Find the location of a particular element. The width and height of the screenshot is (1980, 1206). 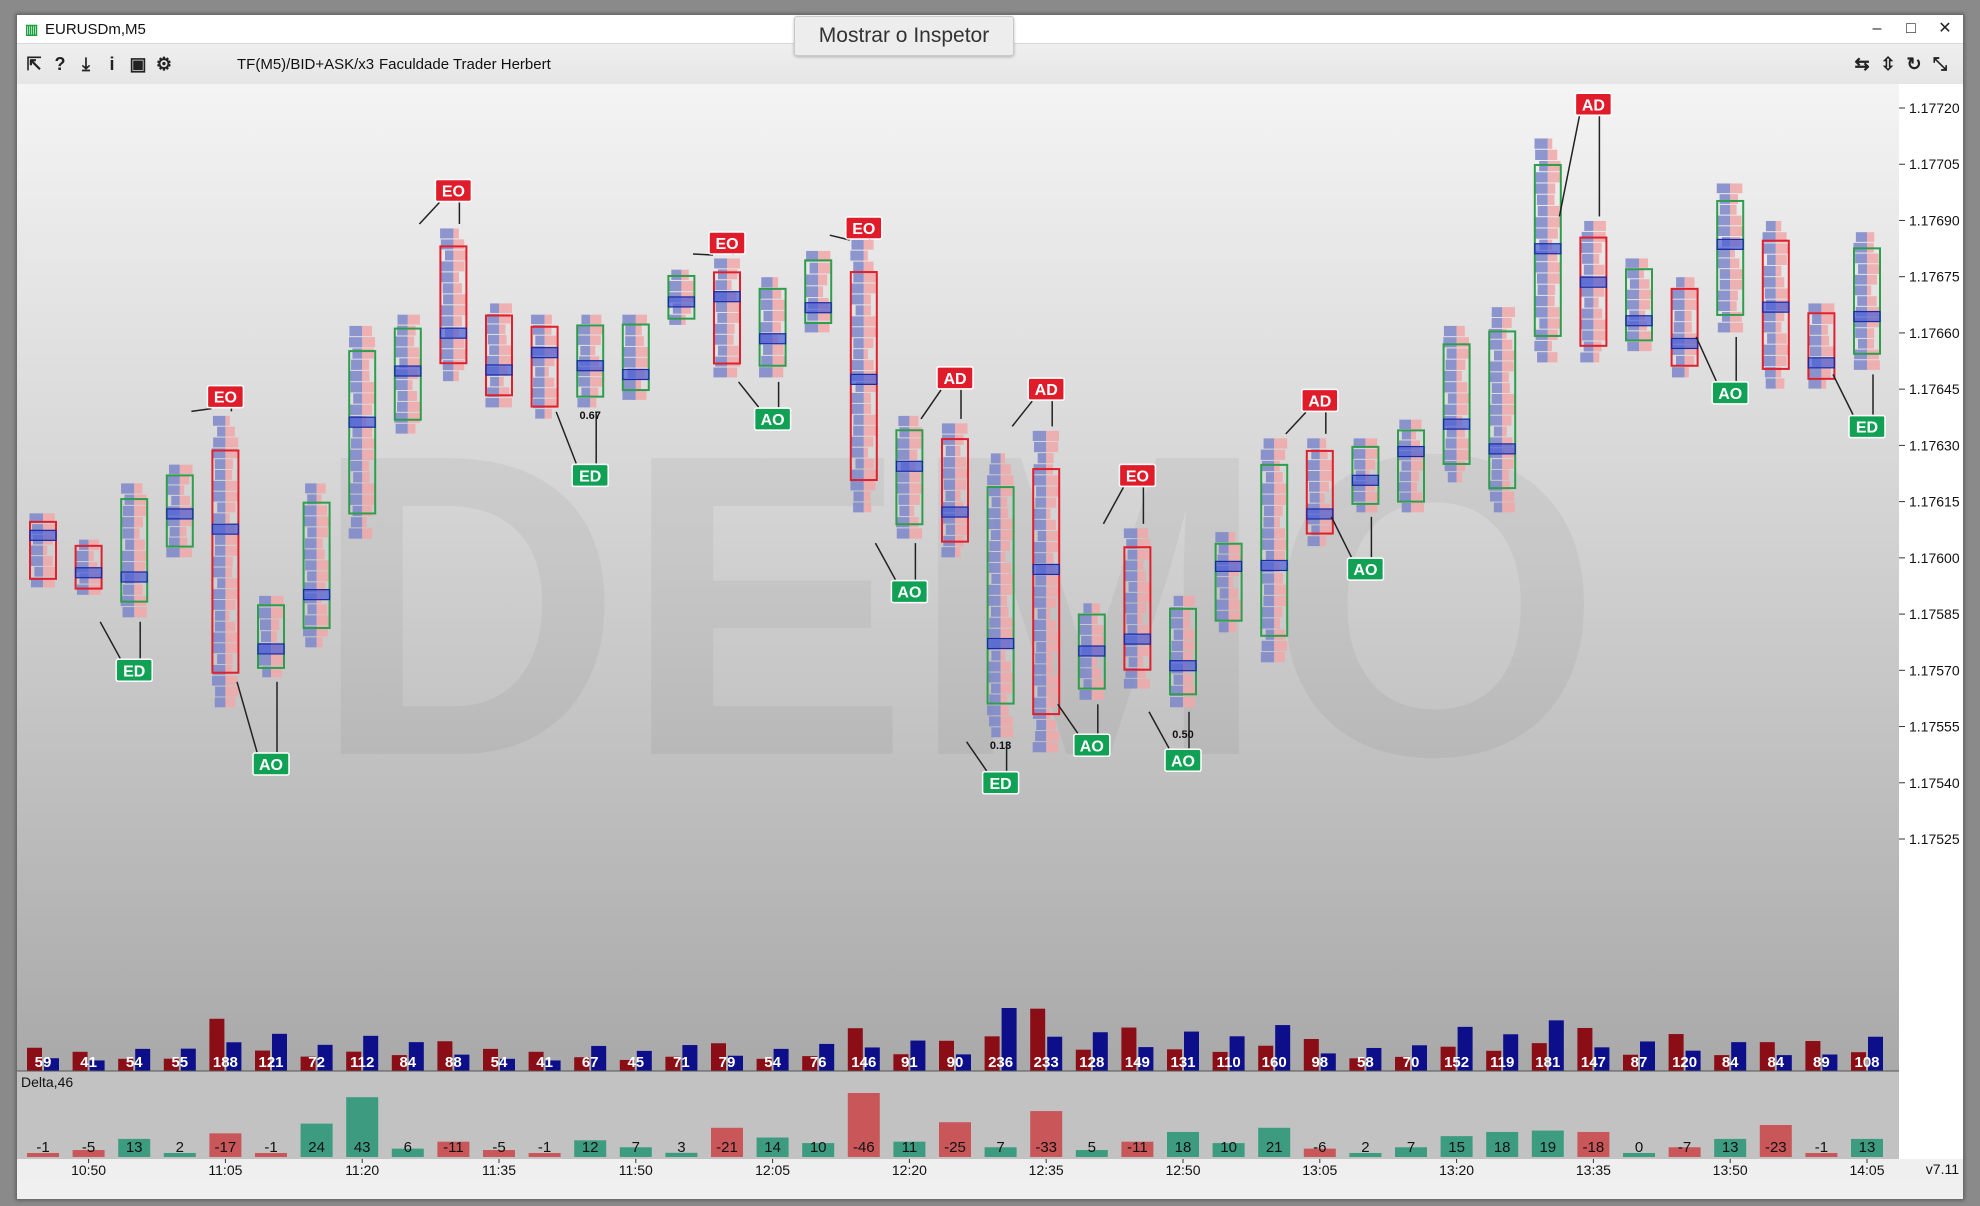

expand-corner-icon: ⤡ is located at coordinates (1940, 64).